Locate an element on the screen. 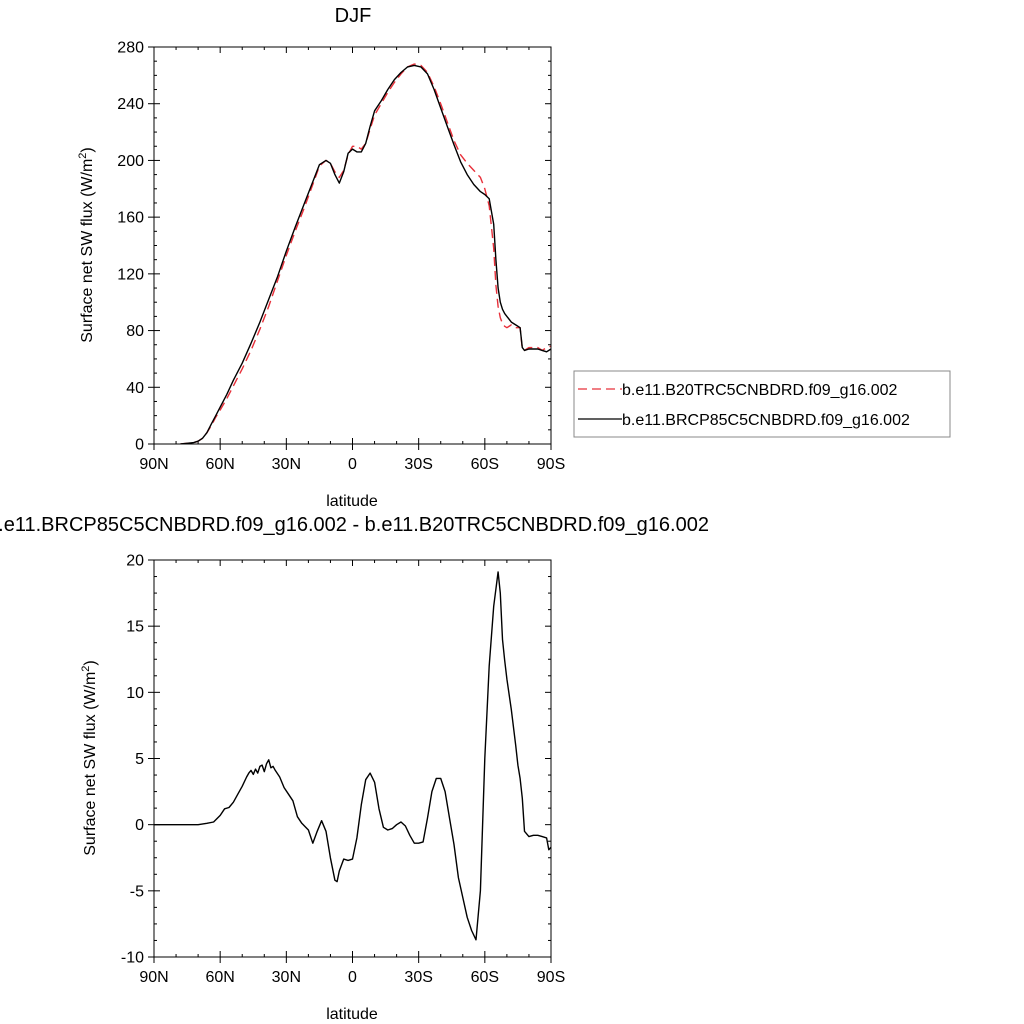 The width and height of the screenshot is (1024, 1024). y-tick-label: 280 is located at coordinates (130, 48).